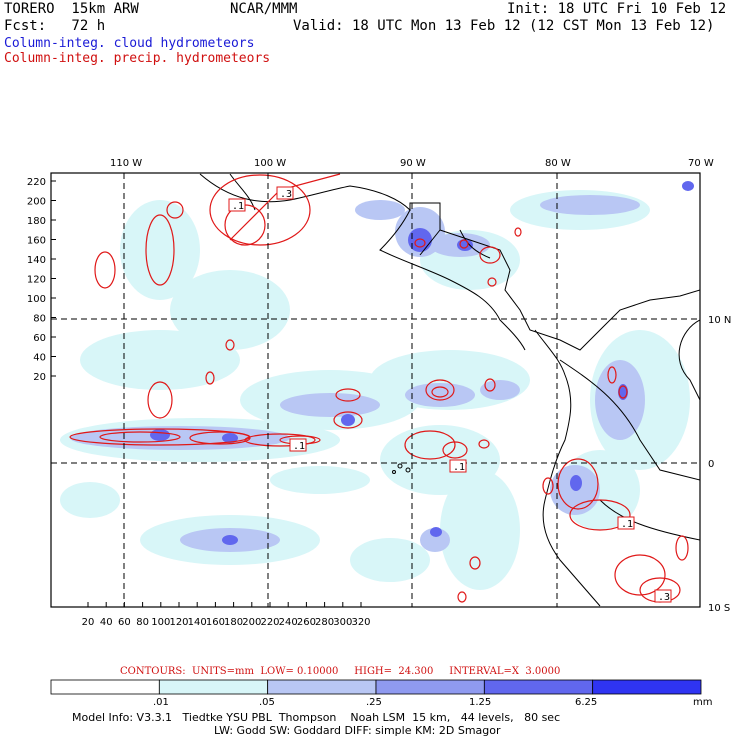  What do you see at coordinates (413, 163) in the screenshot?
I see `lon-label-90w: 90 W` at bounding box center [413, 163].